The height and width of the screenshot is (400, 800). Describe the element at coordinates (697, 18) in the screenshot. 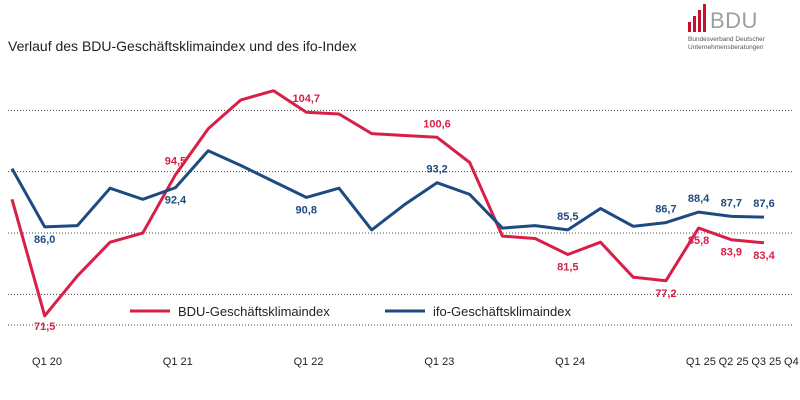

I see `bdu-bars-icon` at that location.